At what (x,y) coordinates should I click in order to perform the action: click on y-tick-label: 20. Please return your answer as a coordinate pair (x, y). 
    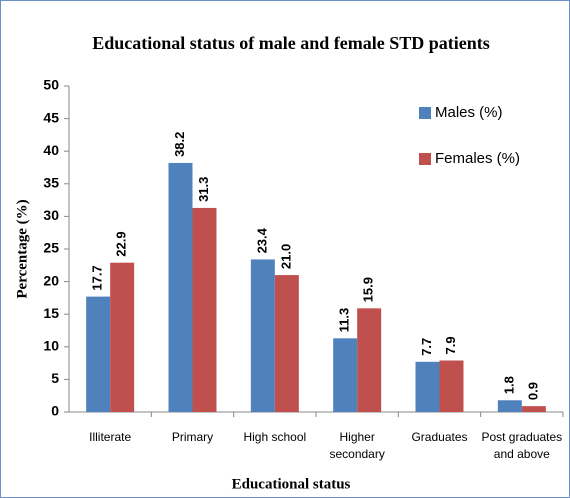
    Looking at the image, I should click on (51, 280).